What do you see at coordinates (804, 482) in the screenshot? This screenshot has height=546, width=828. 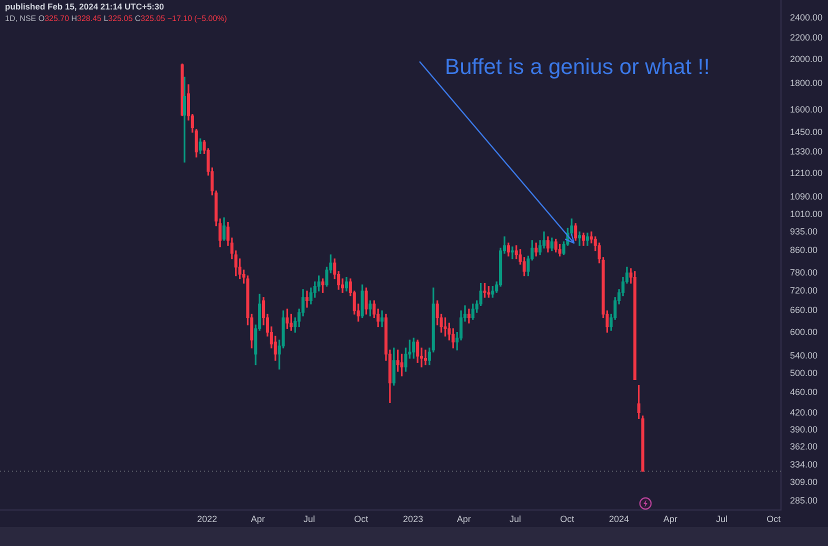 I see `y-tick-label: 309.00` at bounding box center [804, 482].